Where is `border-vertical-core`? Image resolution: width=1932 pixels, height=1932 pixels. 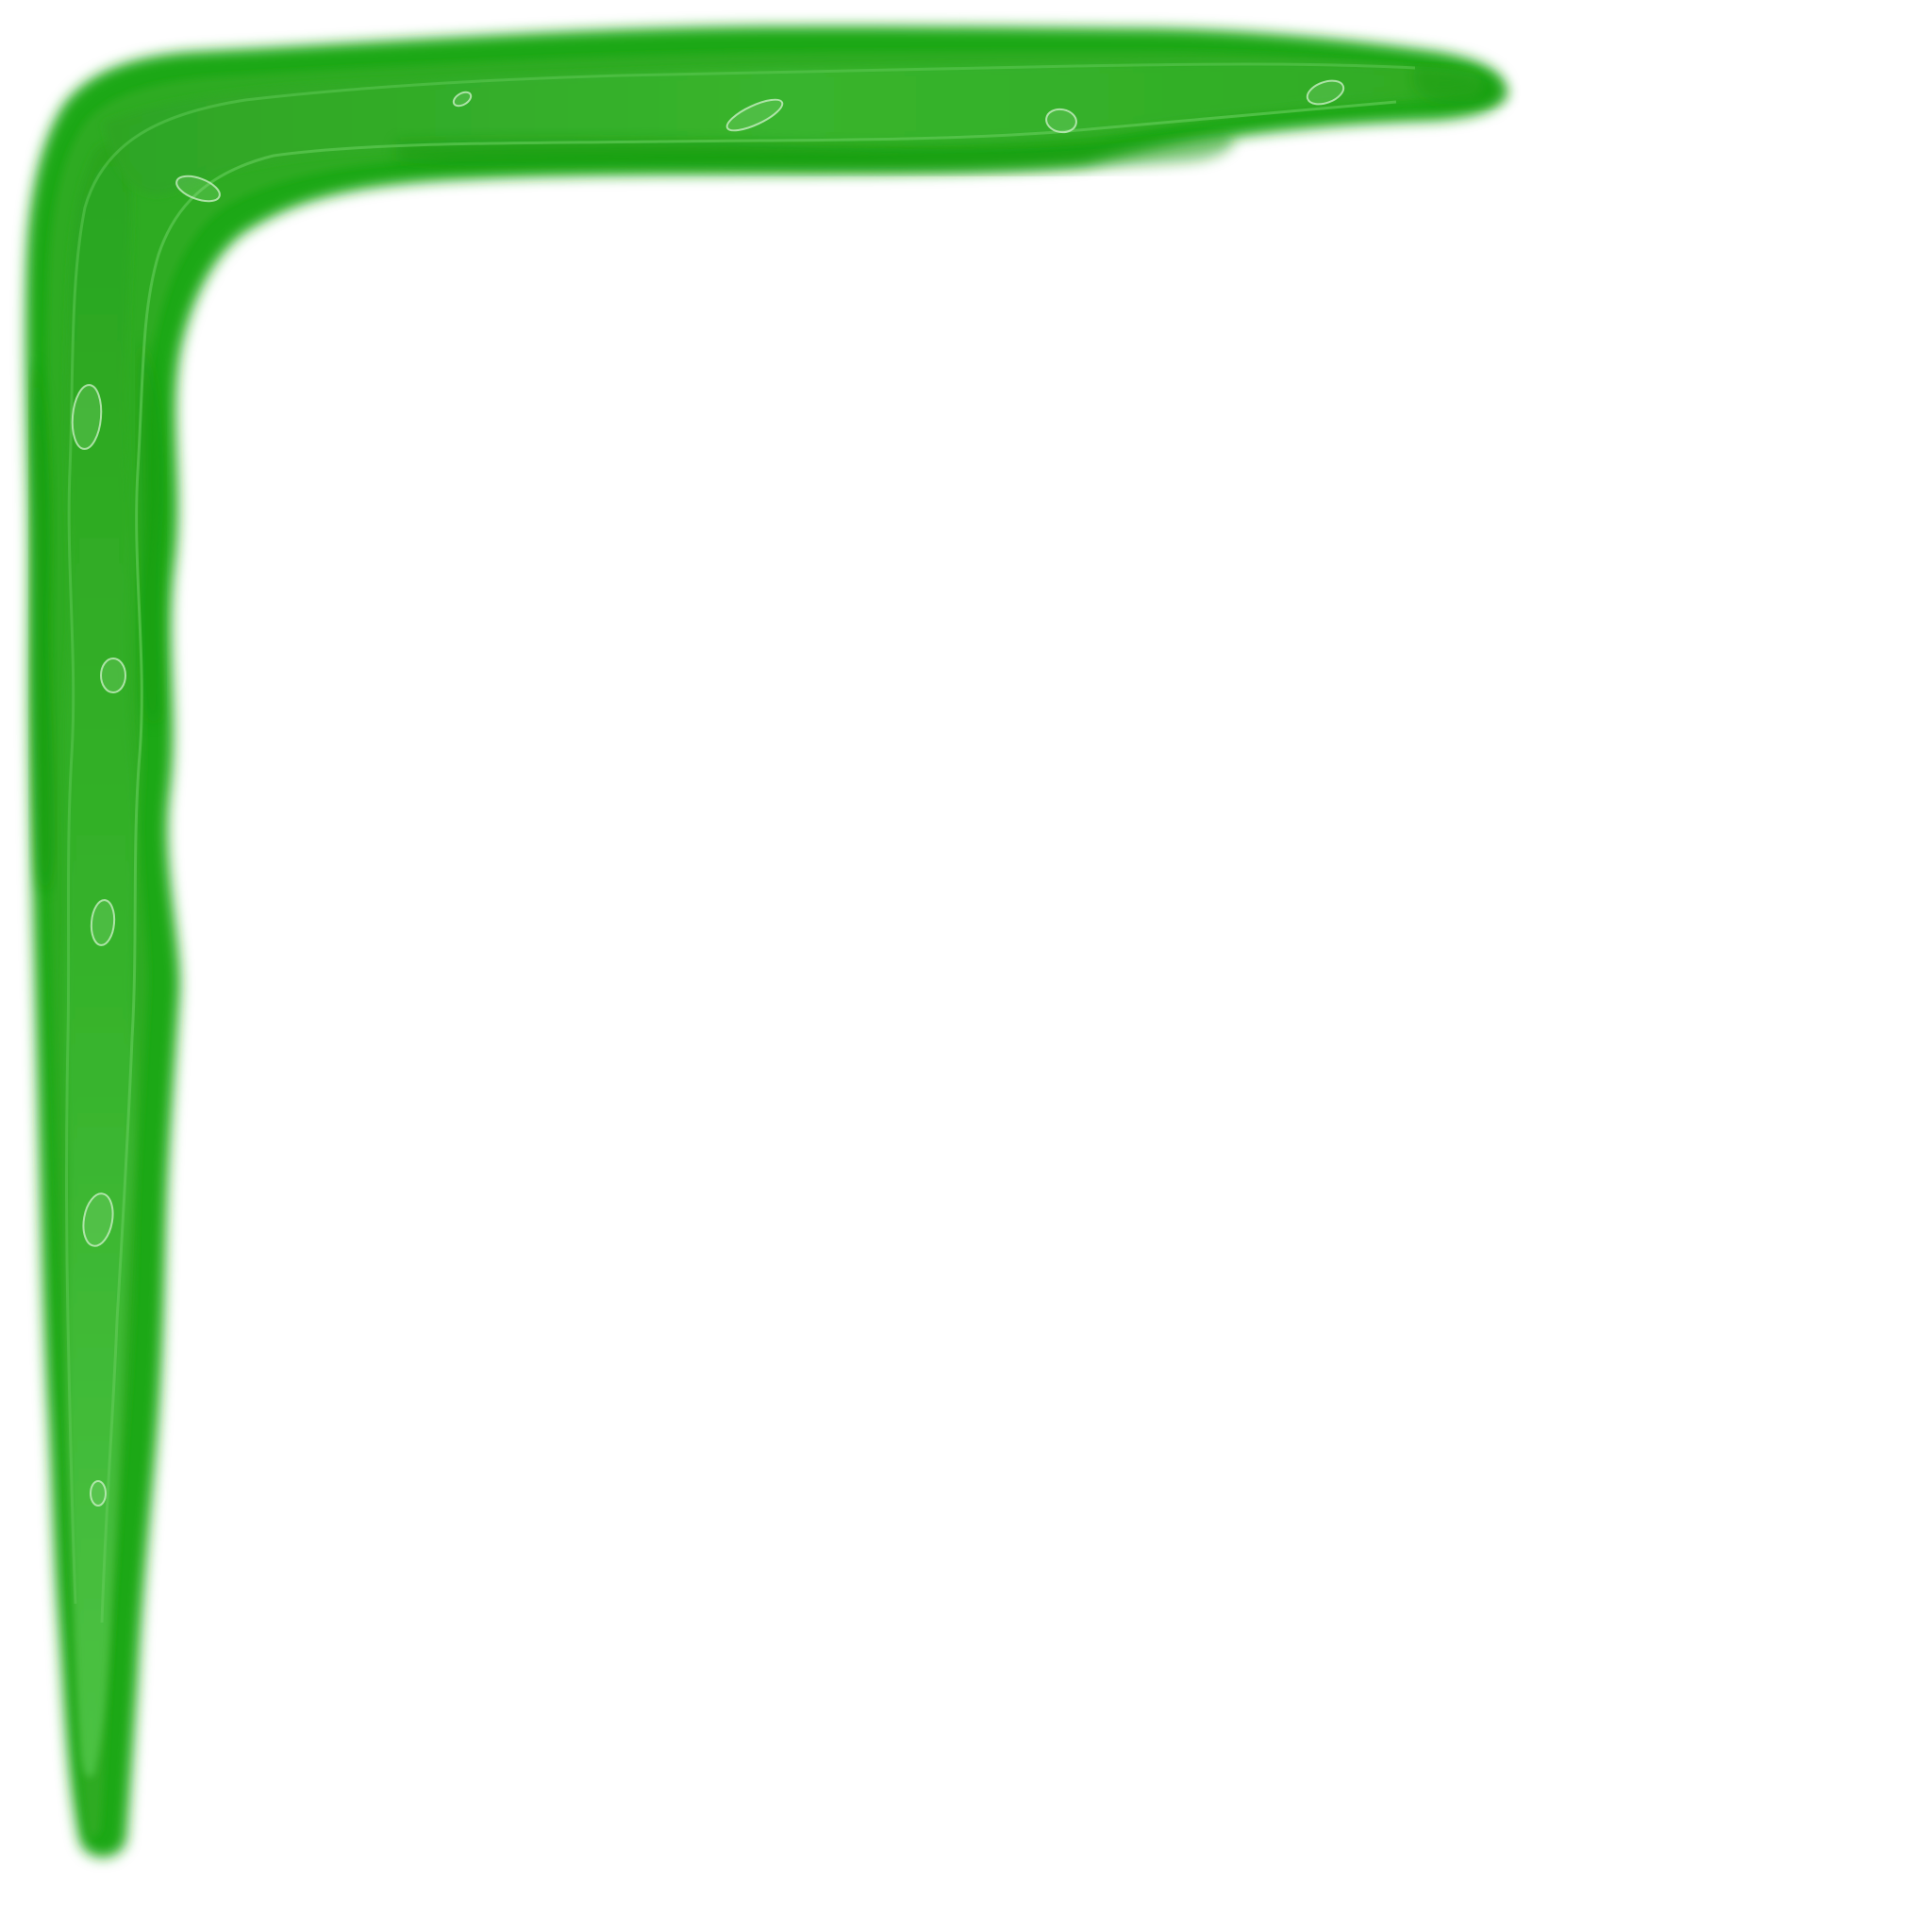
border-vertical-core is located at coordinates (100, 959).